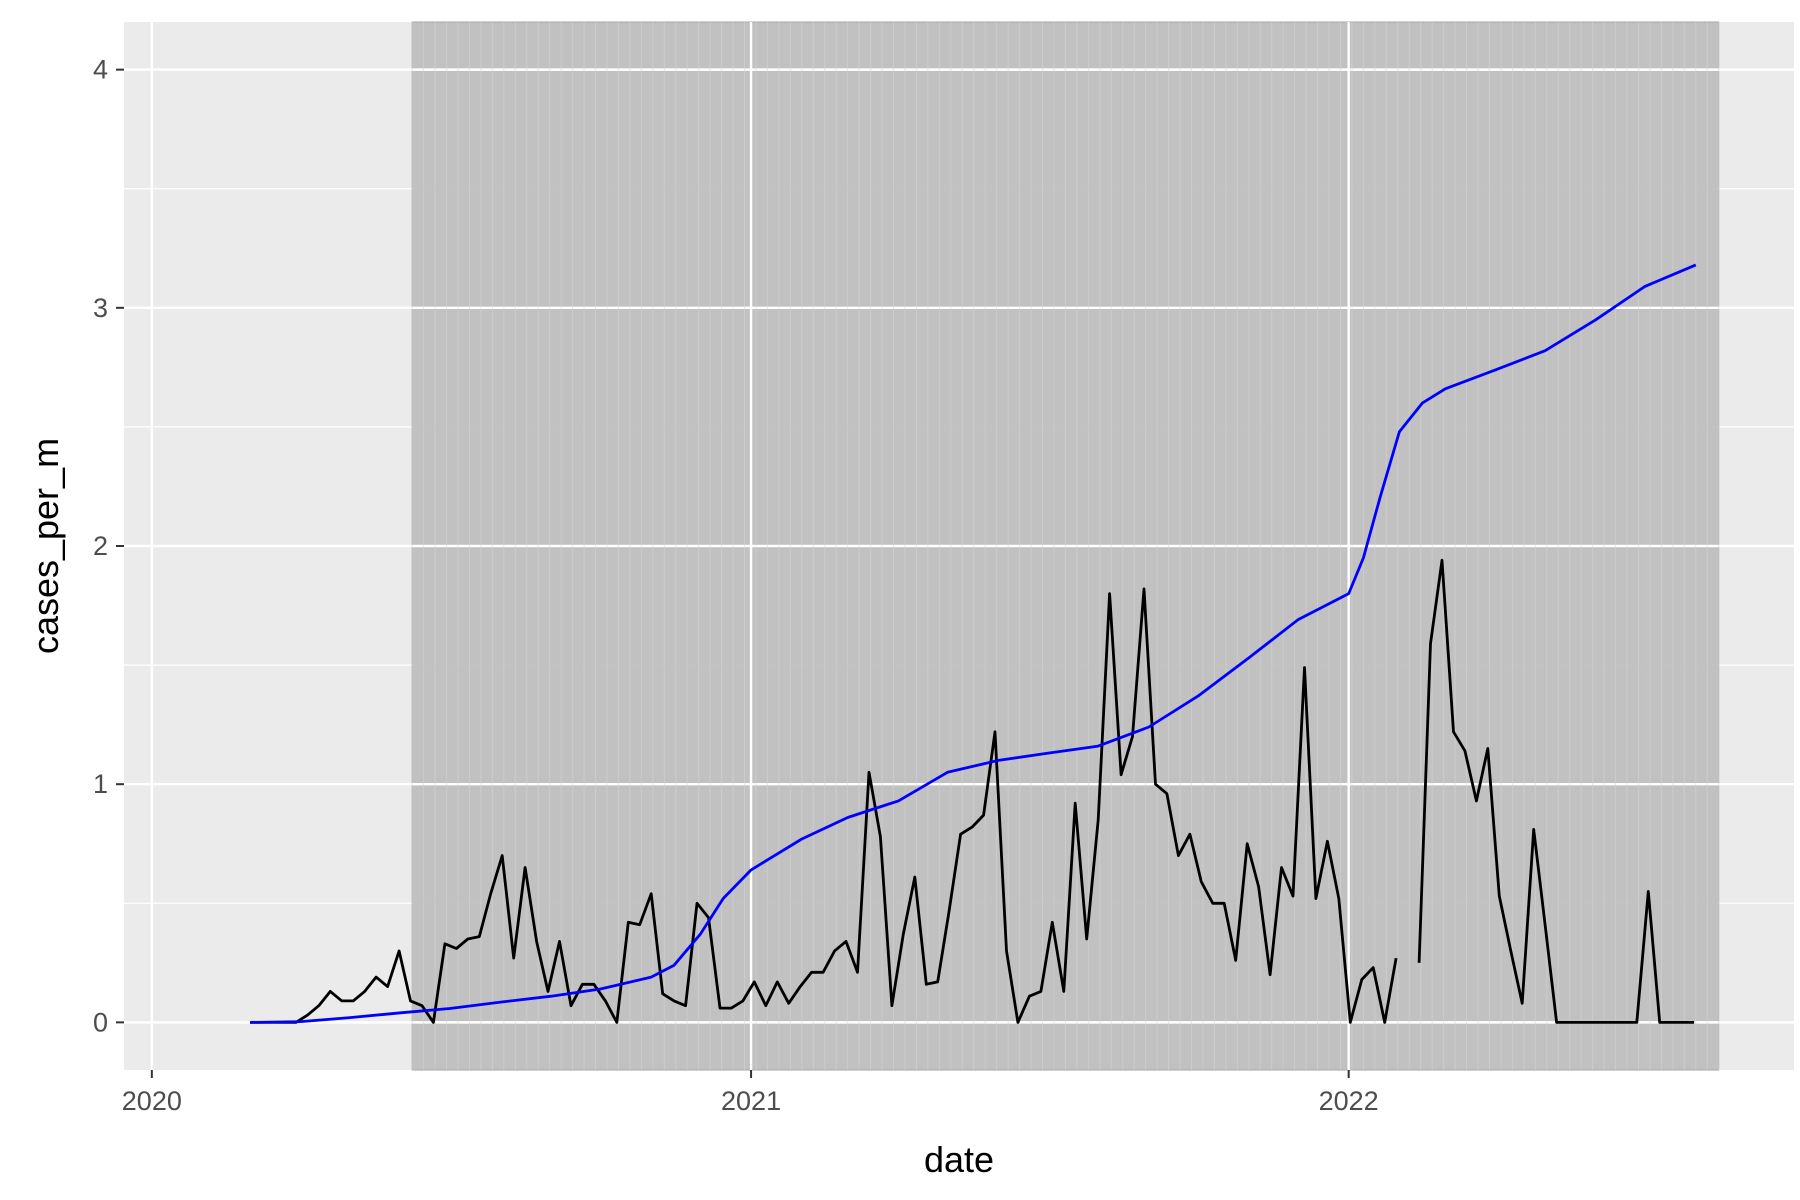 This screenshot has width=1800, height=1200. I want to click on series-1-line, so click(1556, 791).